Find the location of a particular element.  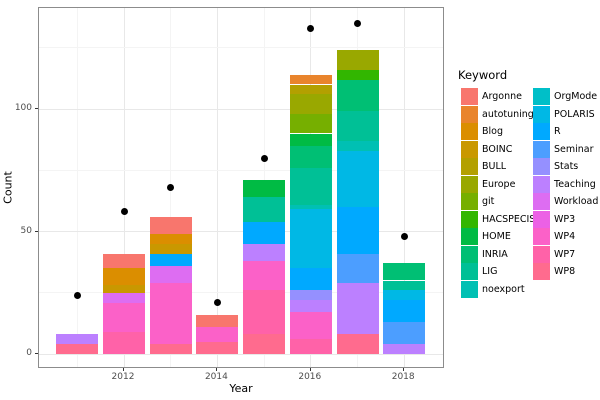

legend-swatch-WP3 is located at coordinates (541, 219).